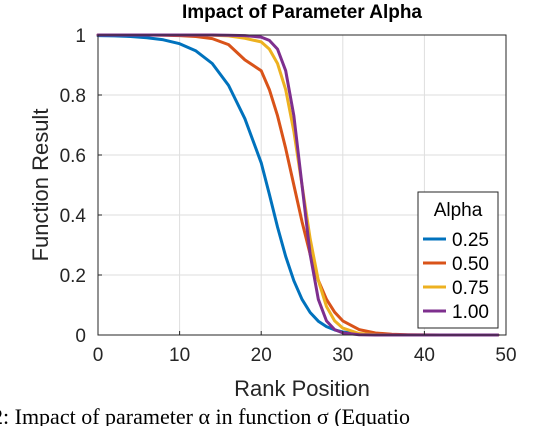 This screenshot has height=426, width=554. What do you see at coordinates (470, 240) in the screenshot?
I see `legend-label-0.25: 0.25` at bounding box center [470, 240].